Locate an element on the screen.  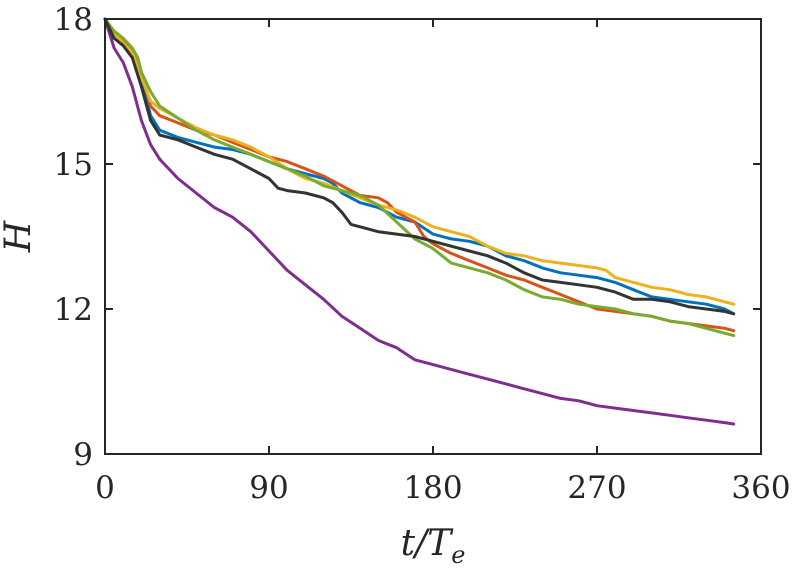
y-tick-label: 15 is located at coordinates (73, 165).